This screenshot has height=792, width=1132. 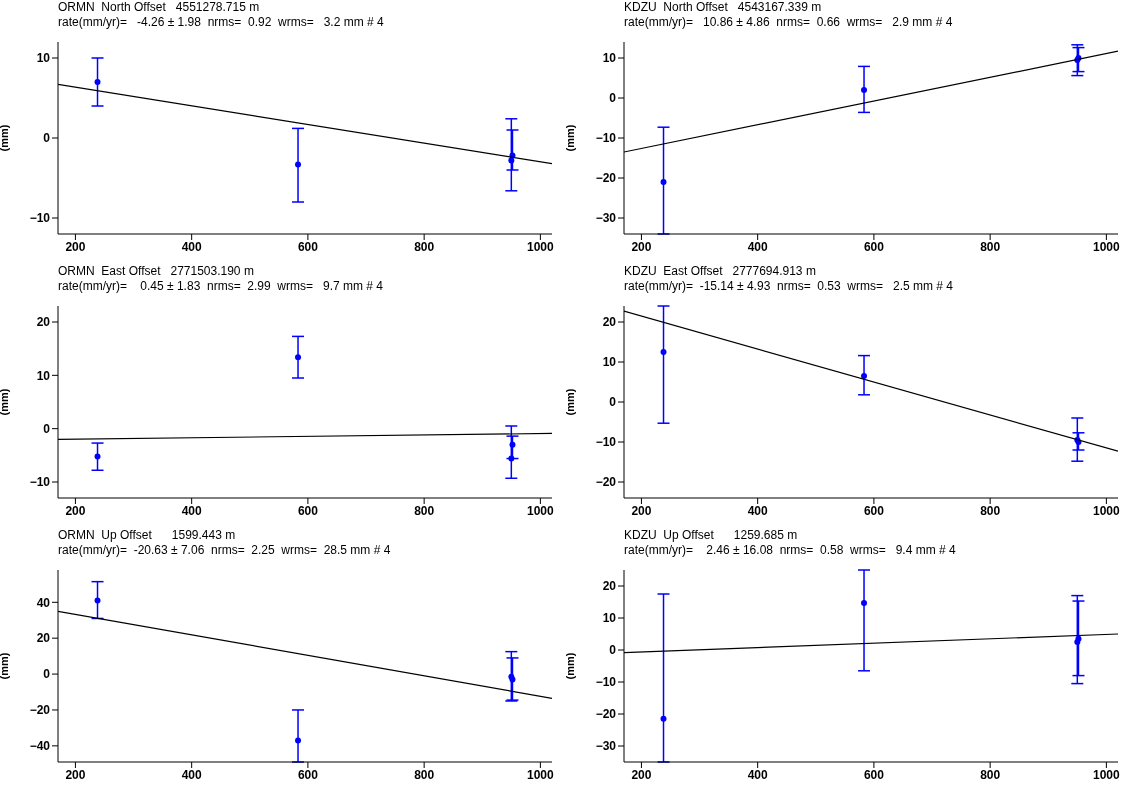 I want to click on chart-subtitle: rate(mm/yr)= 10.86 ± 4.86 nrms= 0.66 wrms= 2.9 mm # 4, so click(x=789, y=22).